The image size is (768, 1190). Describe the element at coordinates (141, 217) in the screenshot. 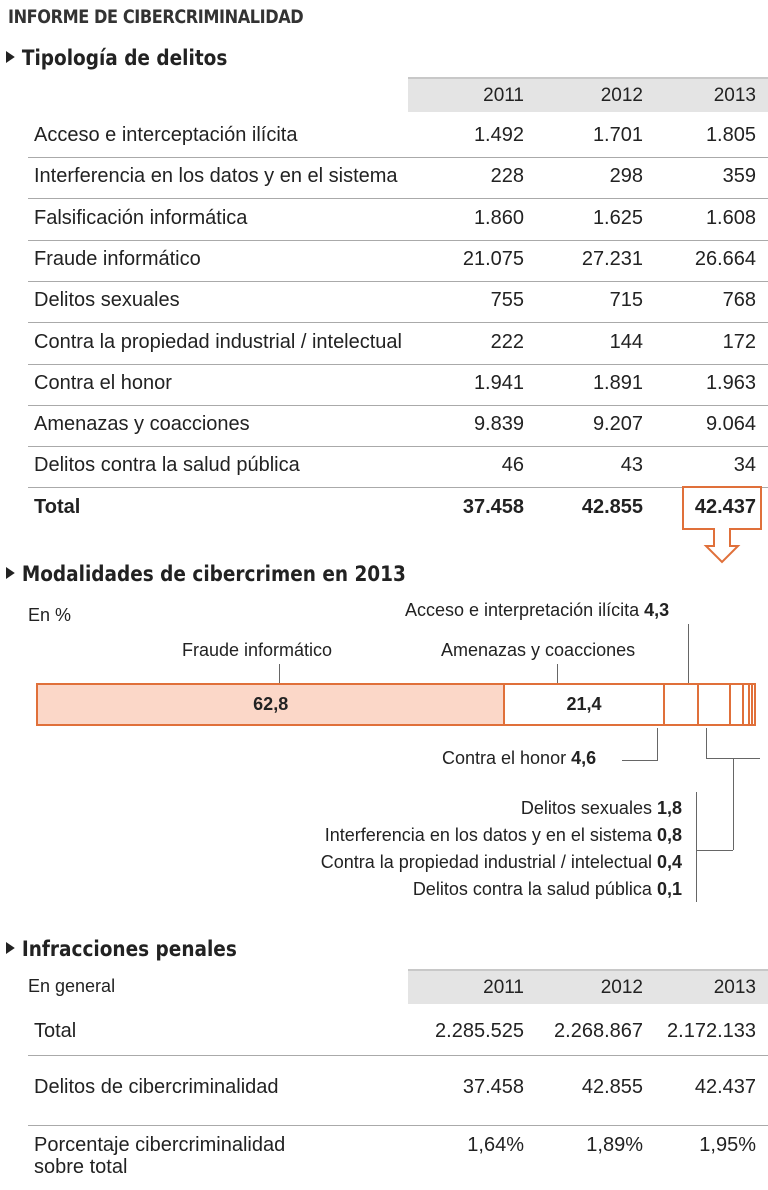

I see `row-label: Falsificación informática` at that location.